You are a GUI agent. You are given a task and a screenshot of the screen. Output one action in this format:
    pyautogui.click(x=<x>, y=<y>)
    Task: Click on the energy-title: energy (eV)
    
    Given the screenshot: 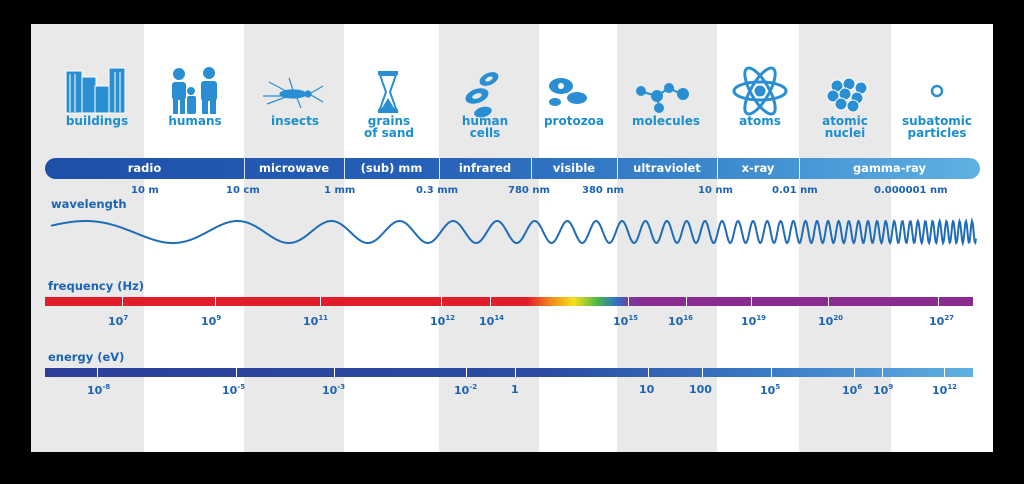 What is the action you would take?
    pyautogui.click(x=86, y=357)
    